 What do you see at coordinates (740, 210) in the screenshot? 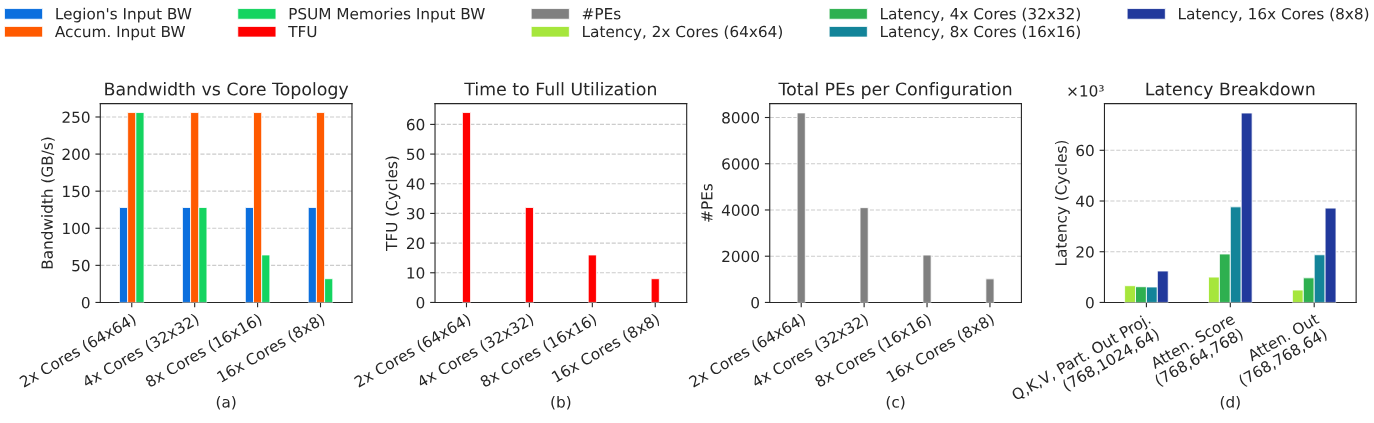
I see `y-tick-label: 4000` at bounding box center [740, 210].